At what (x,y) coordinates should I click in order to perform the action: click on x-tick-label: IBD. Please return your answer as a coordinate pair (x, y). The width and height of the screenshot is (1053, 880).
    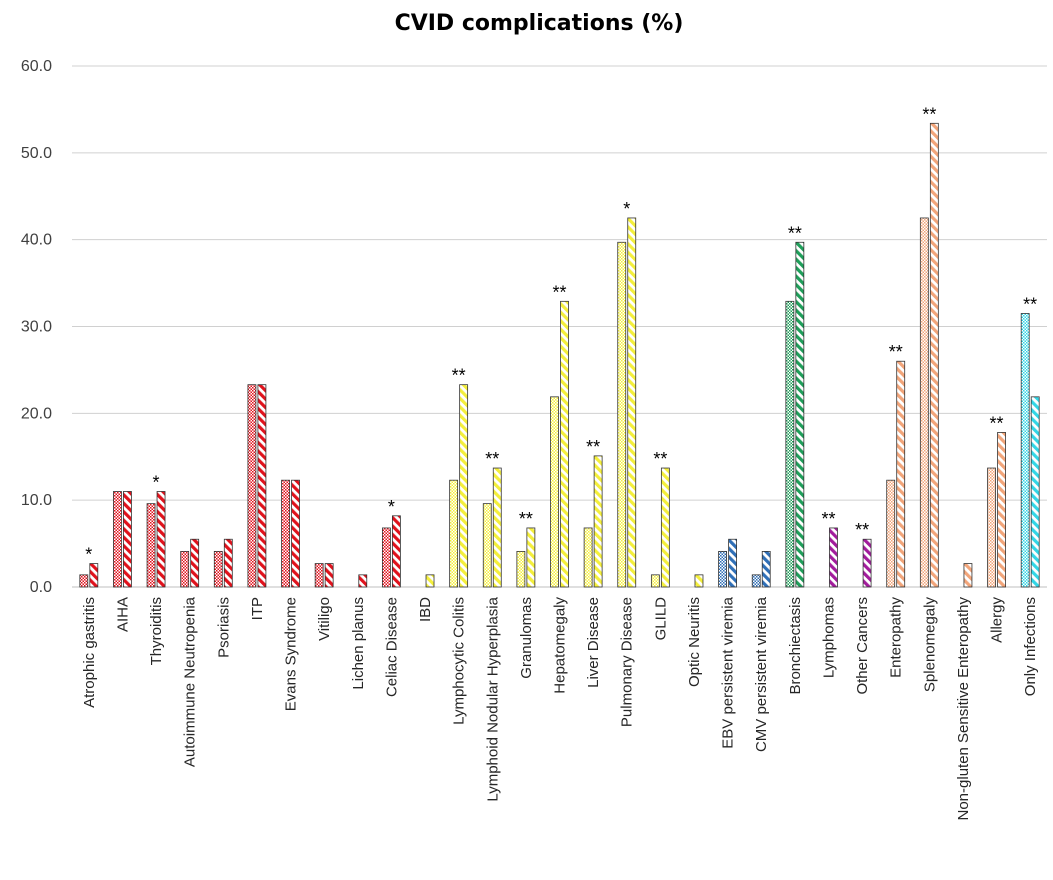
    Looking at the image, I should click on (425, 609).